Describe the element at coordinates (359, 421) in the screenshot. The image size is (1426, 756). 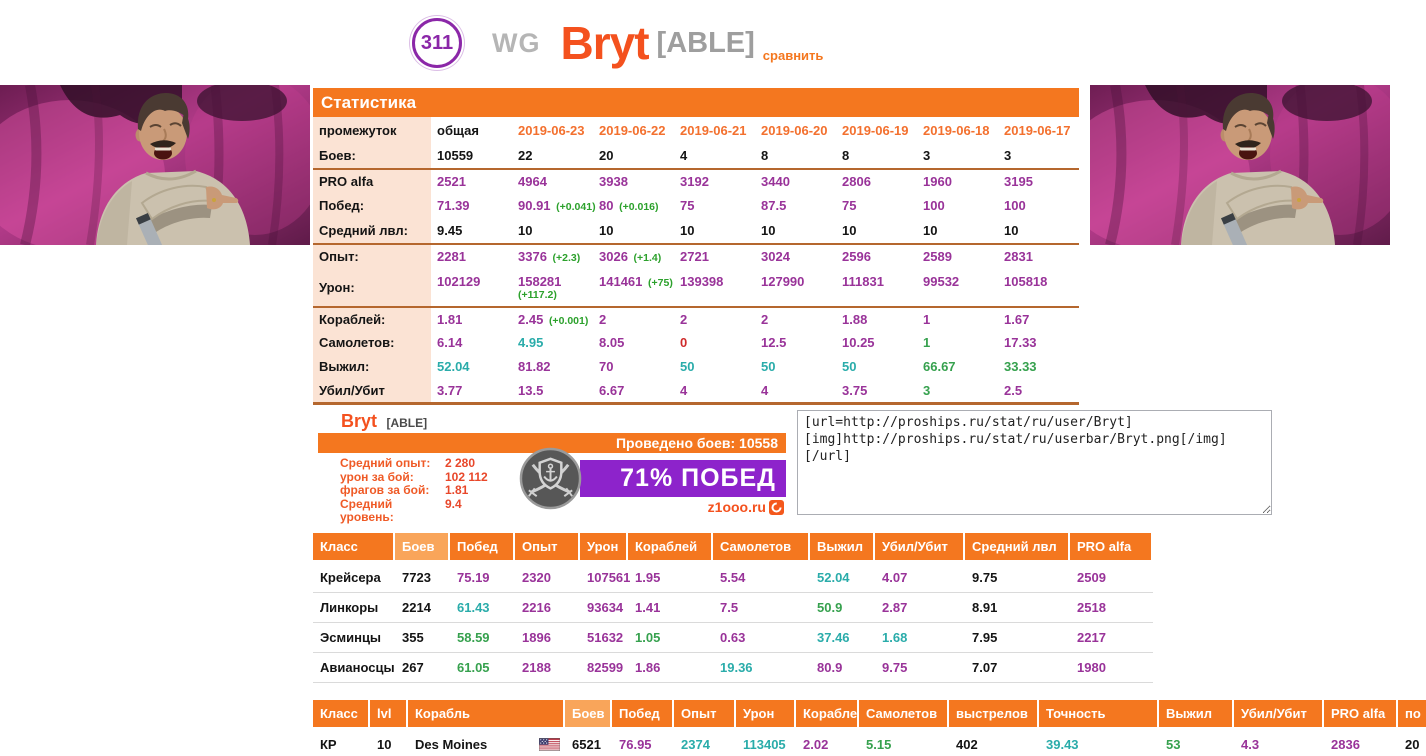
I see `userbar-player-name: Bryt` at that location.